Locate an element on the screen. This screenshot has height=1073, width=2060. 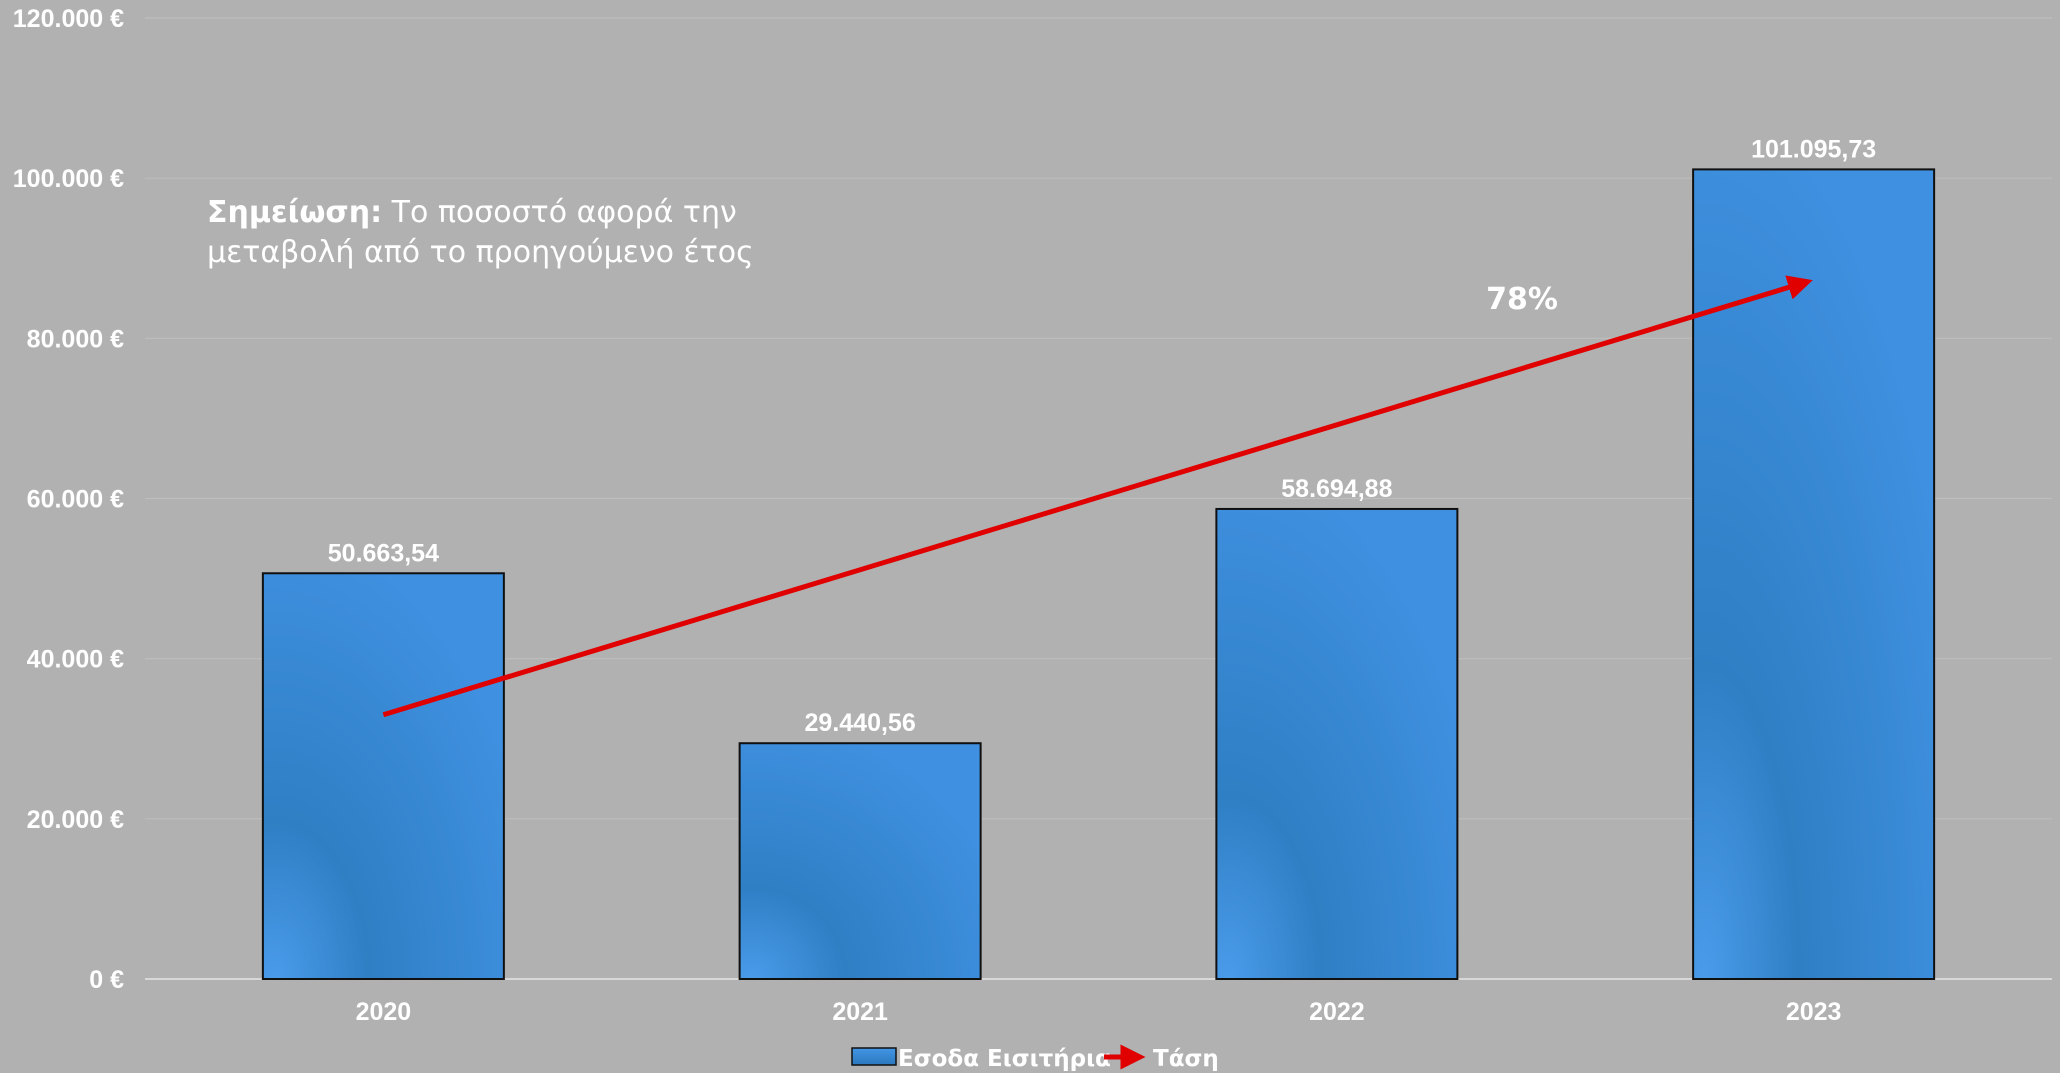
bar-2023 is located at coordinates (1814, 574).